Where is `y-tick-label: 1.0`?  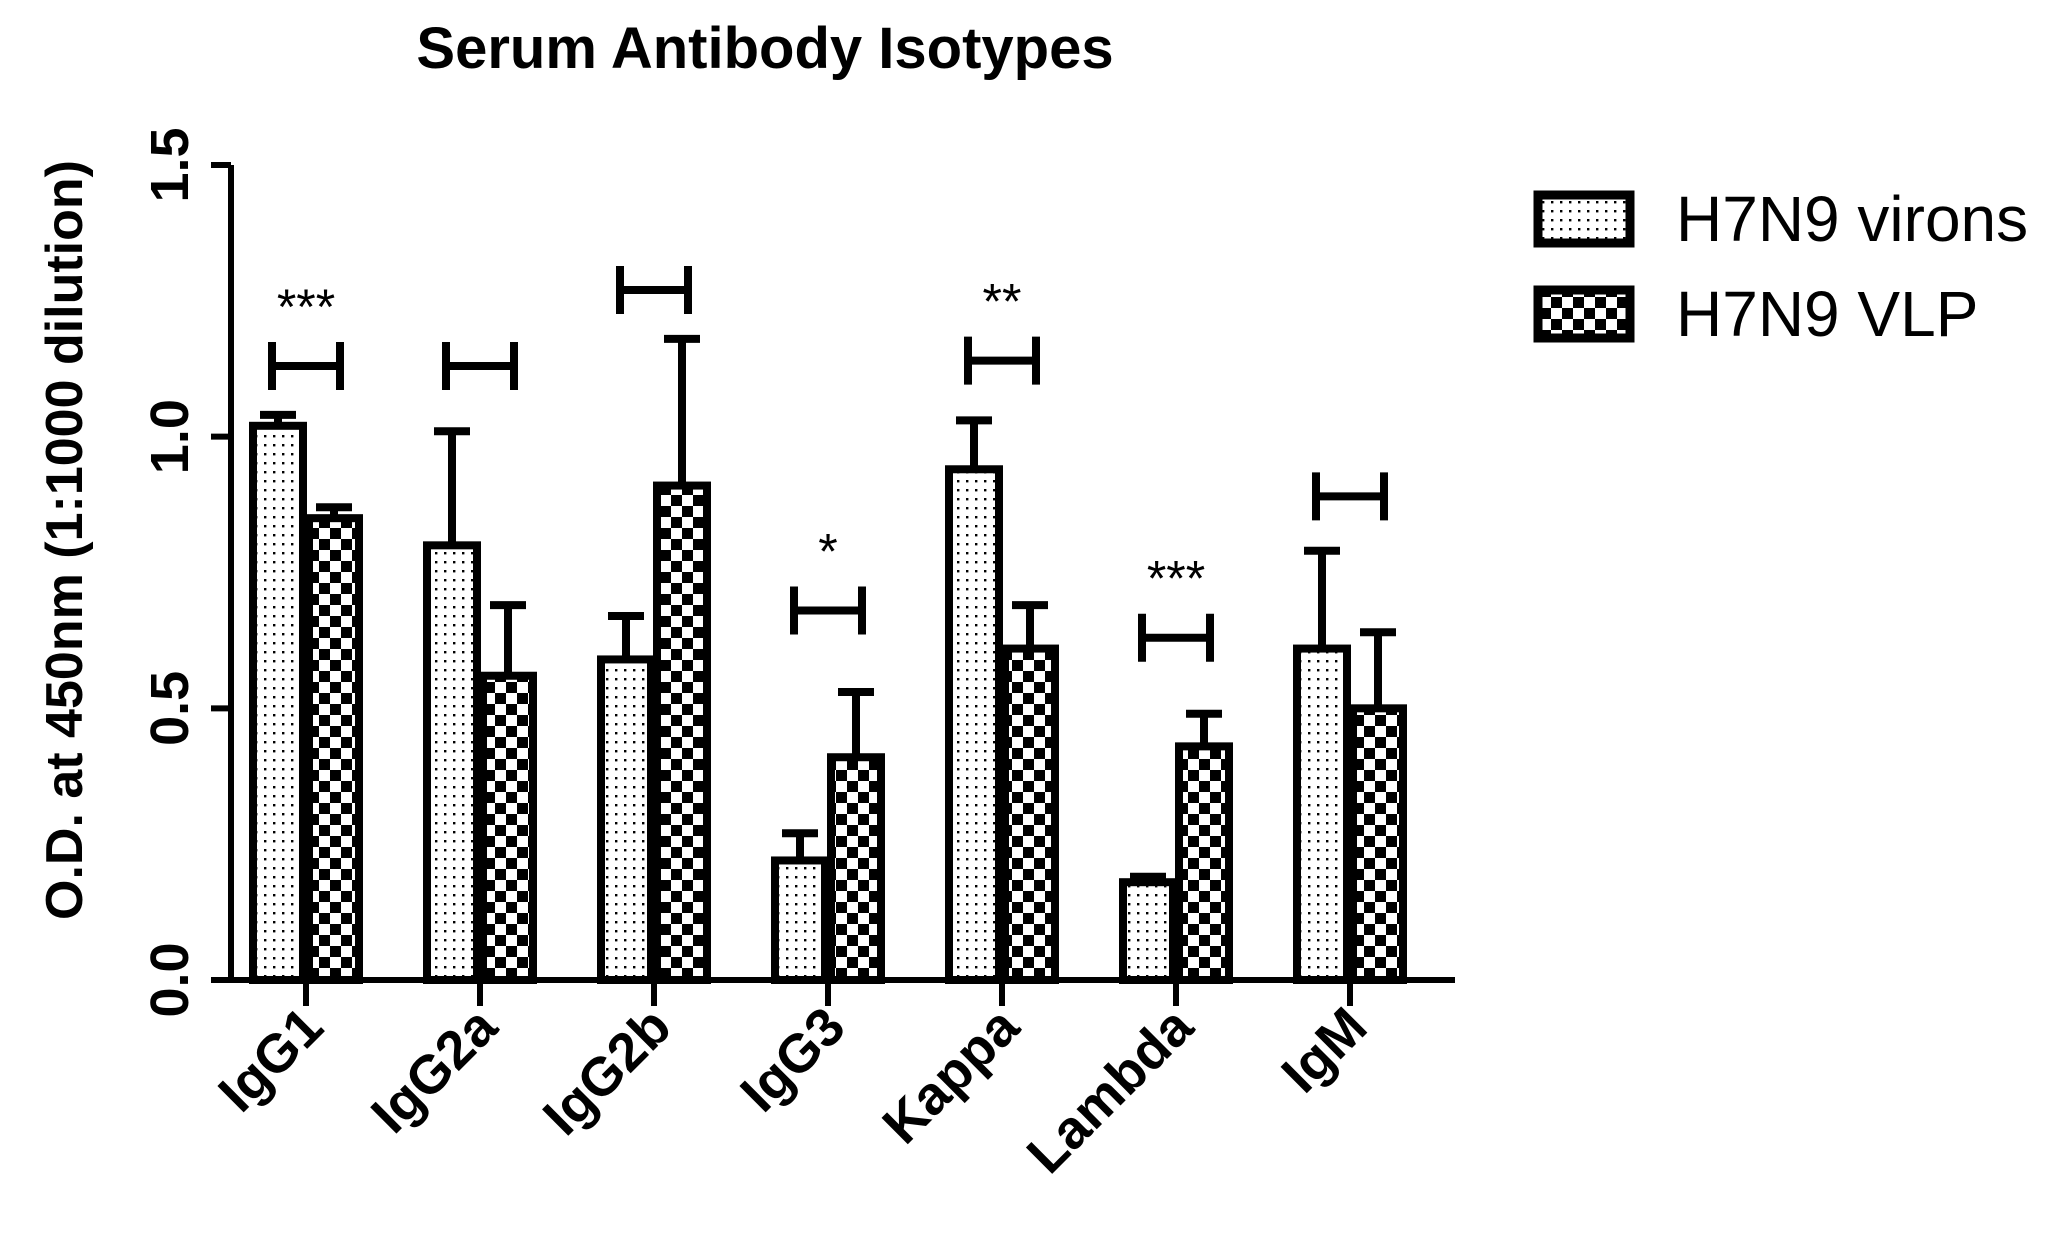 y-tick-label: 1.0 is located at coordinates (170, 436).